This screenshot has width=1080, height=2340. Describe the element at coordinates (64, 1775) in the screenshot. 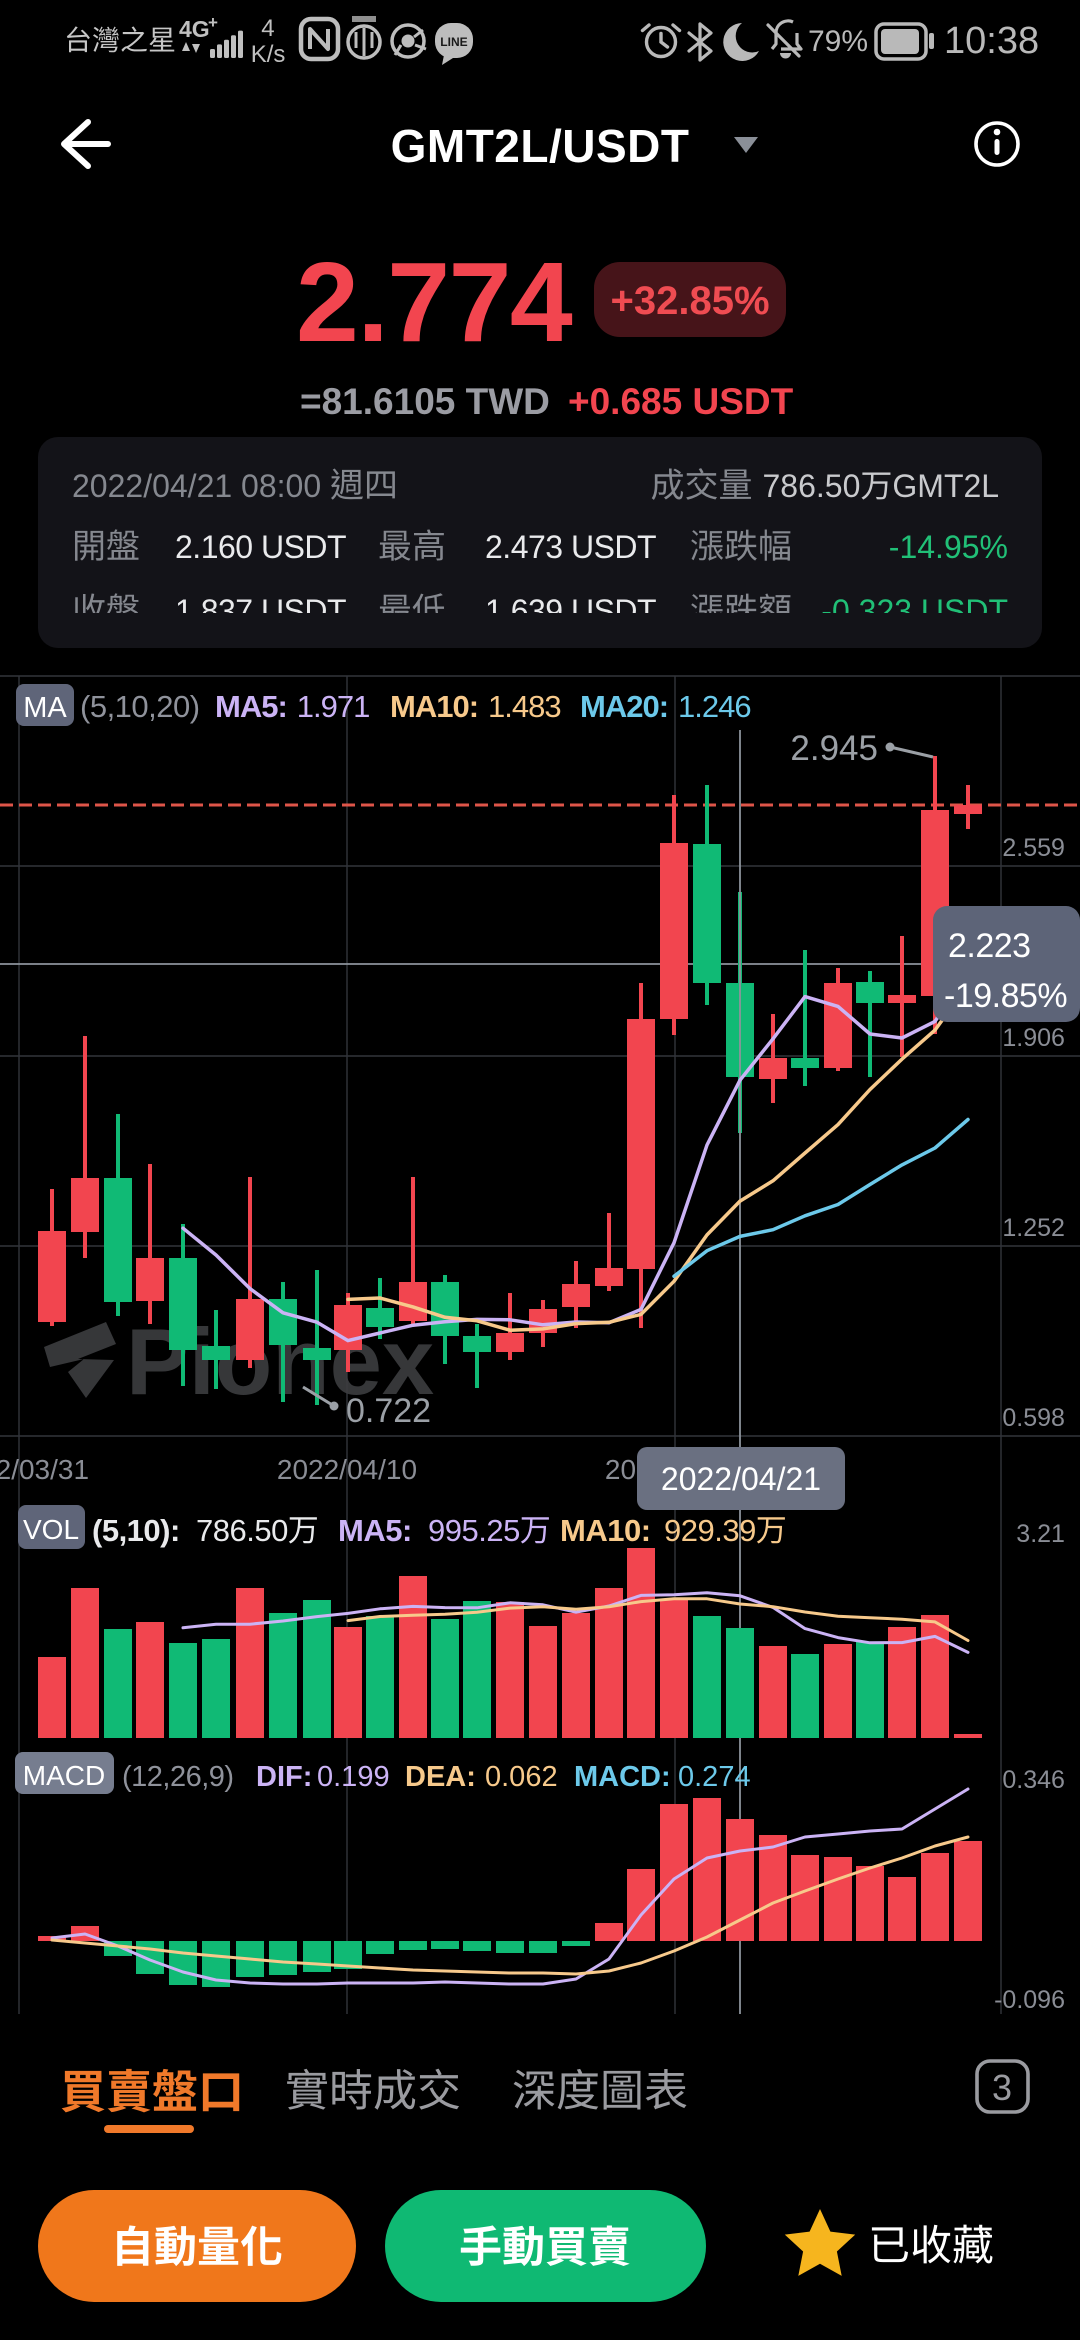

I see `svg-text: MACD` at that location.